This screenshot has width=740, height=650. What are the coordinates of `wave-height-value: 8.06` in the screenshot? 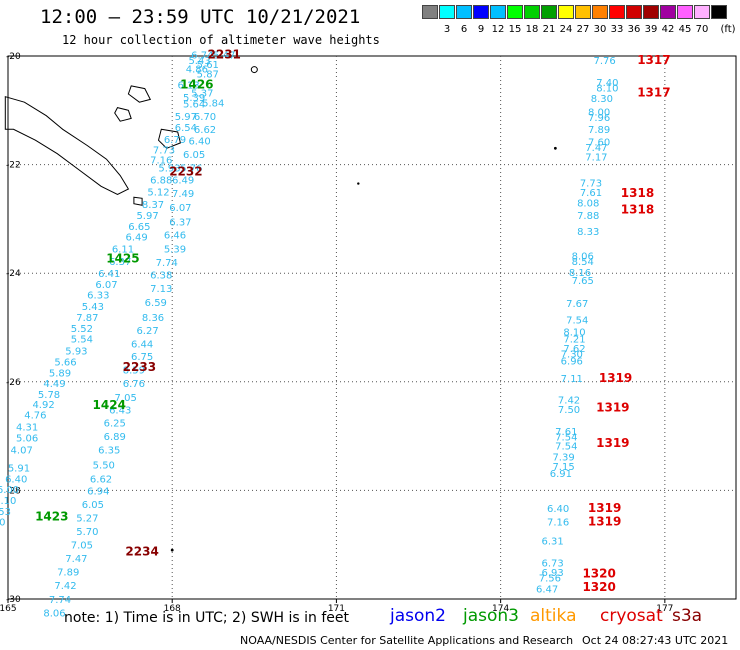 It's located at (54, 613).